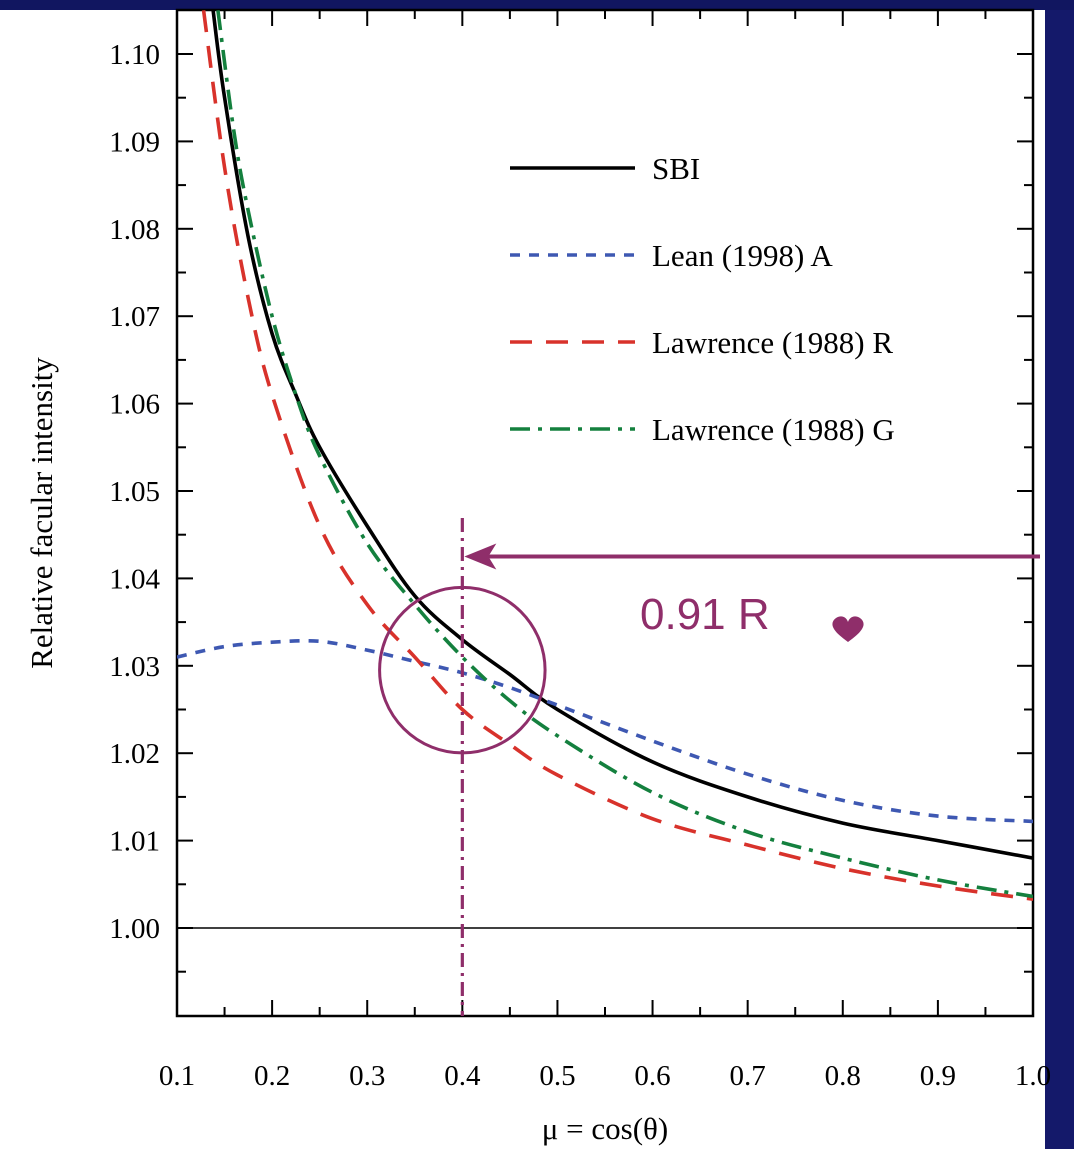 The height and width of the screenshot is (1149, 1074). Describe the element at coordinates (134, 842) in the screenshot. I see `y-tick-label: 1.01` at that location.